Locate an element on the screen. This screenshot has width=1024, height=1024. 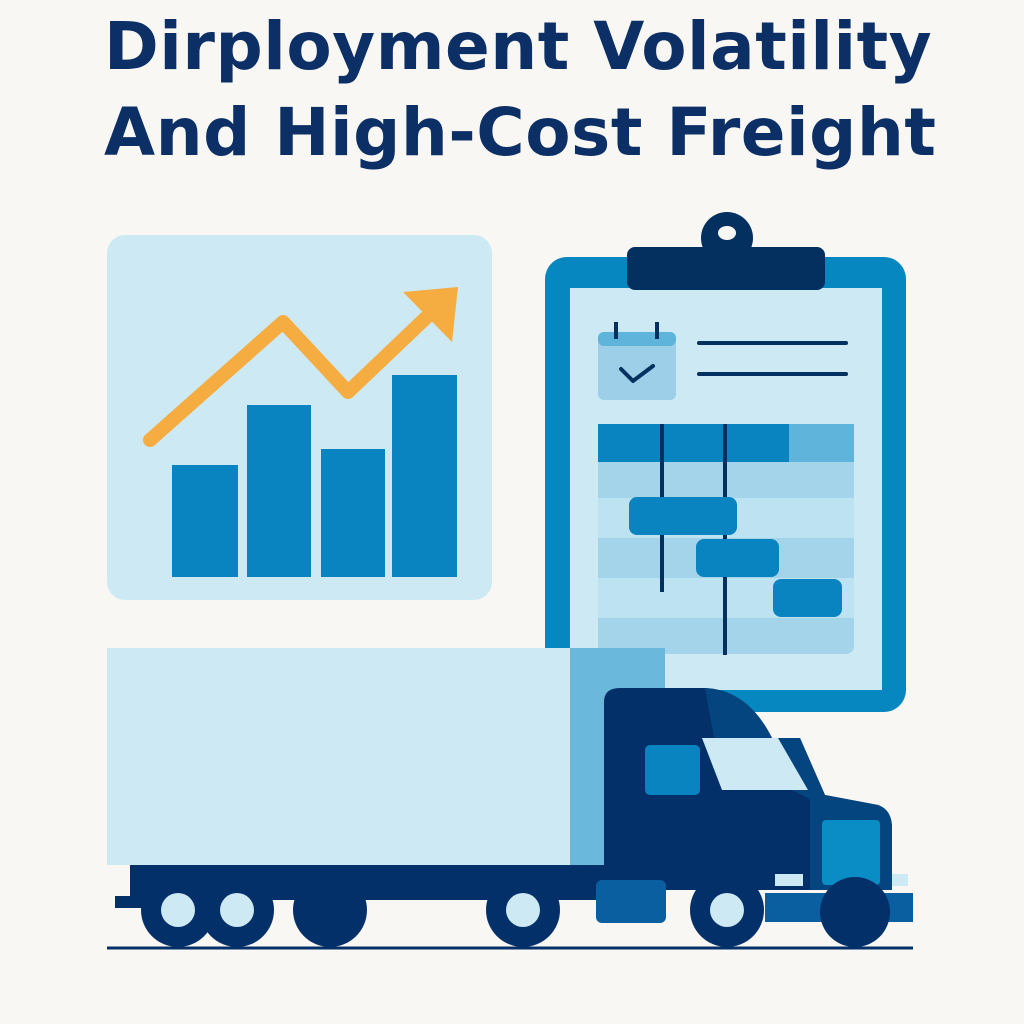
arrow-head-icon is located at coordinates (430, 314).